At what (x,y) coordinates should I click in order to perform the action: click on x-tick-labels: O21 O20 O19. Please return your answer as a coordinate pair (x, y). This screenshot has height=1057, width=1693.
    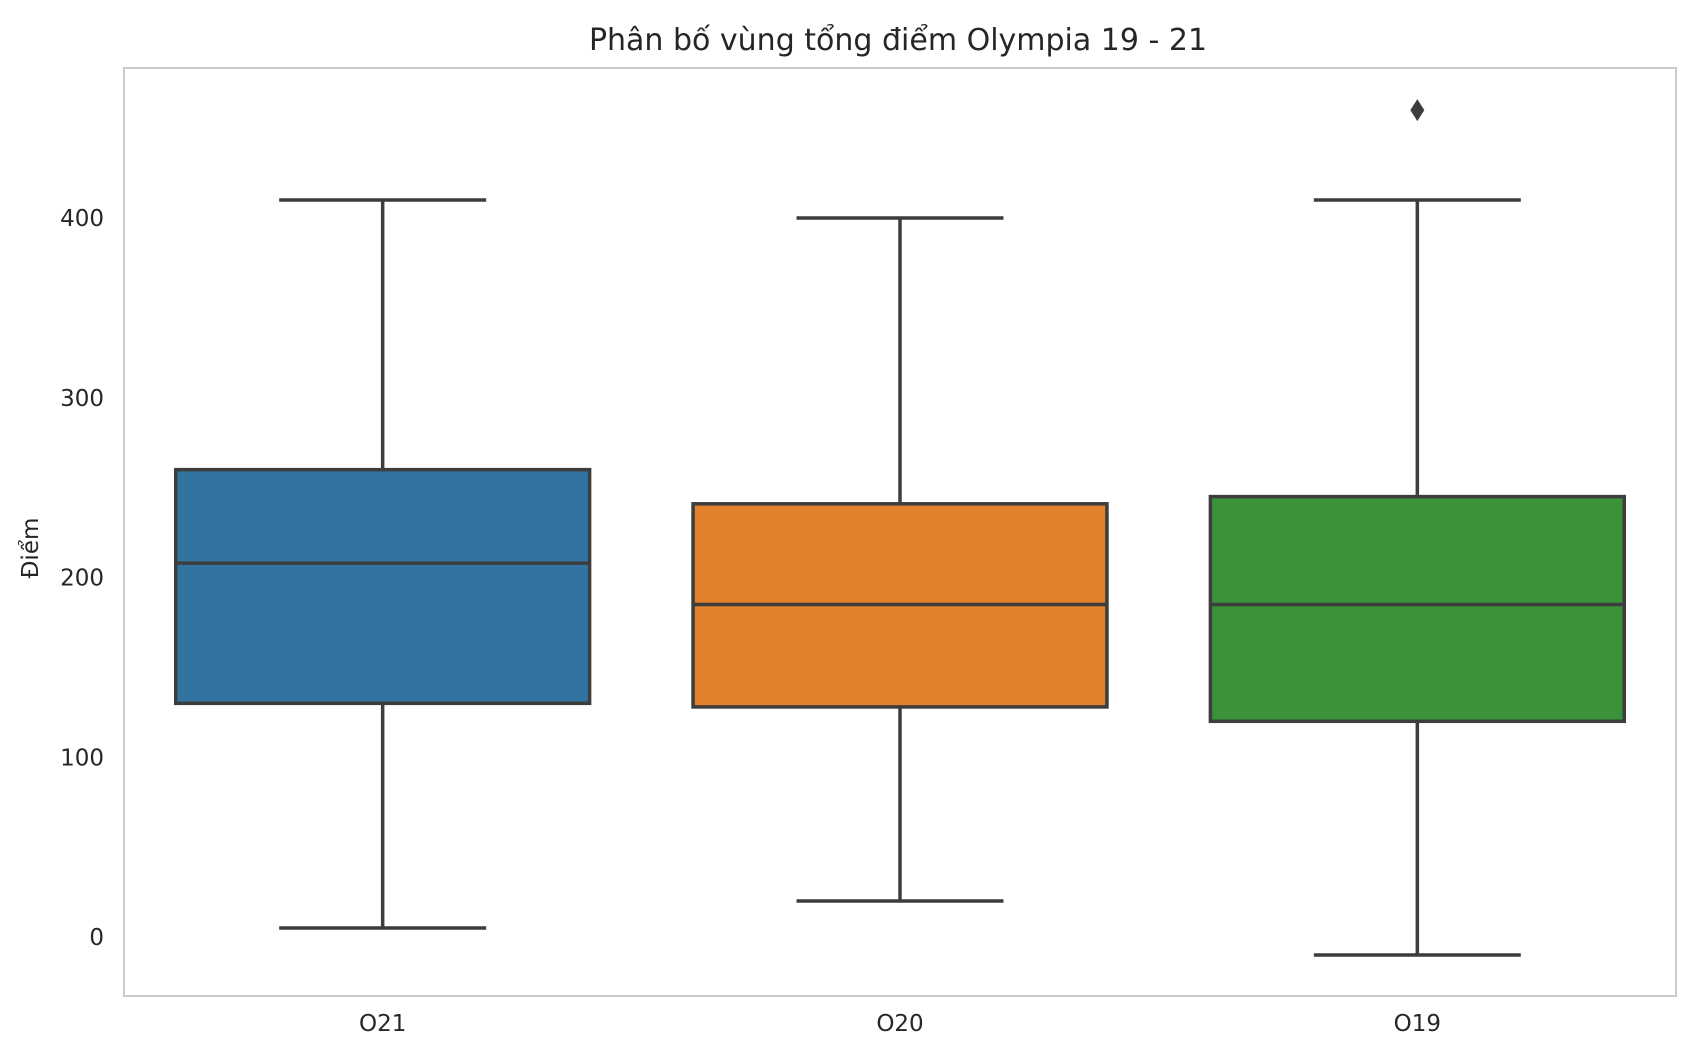
    Looking at the image, I should click on (900, 1024).